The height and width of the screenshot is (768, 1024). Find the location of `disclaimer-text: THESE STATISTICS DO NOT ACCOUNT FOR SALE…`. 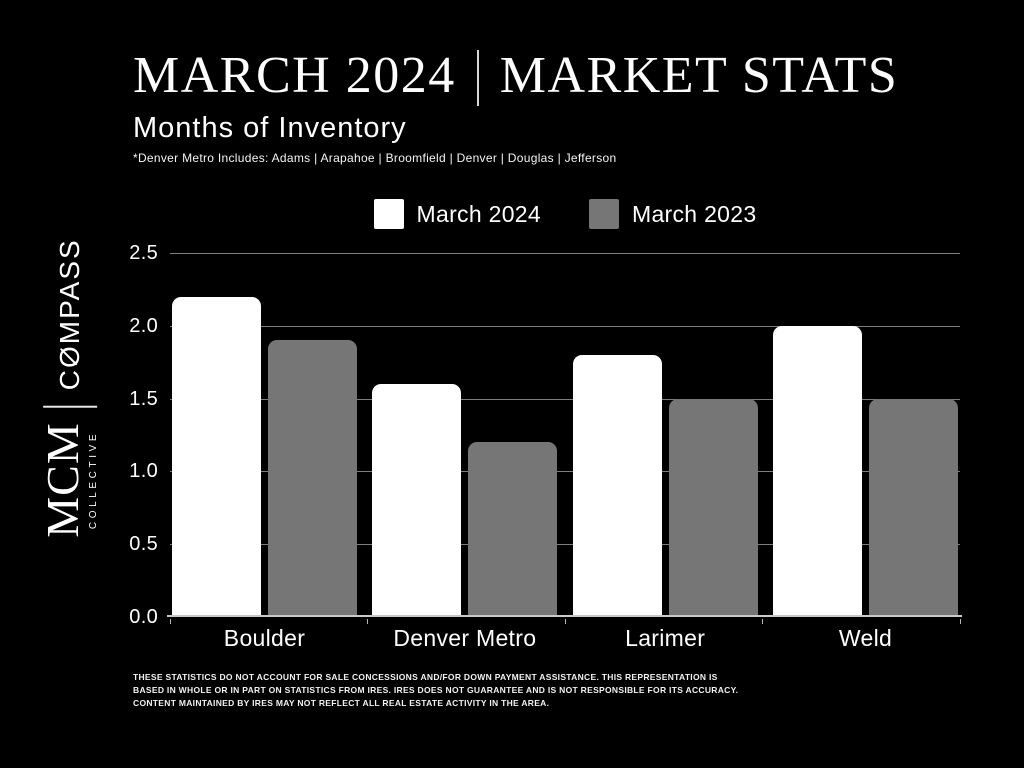

disclaimer-text: THESE STATISTICS DO NOT ACCOUNT FOR SALE… is located at coordinates (436, 690).